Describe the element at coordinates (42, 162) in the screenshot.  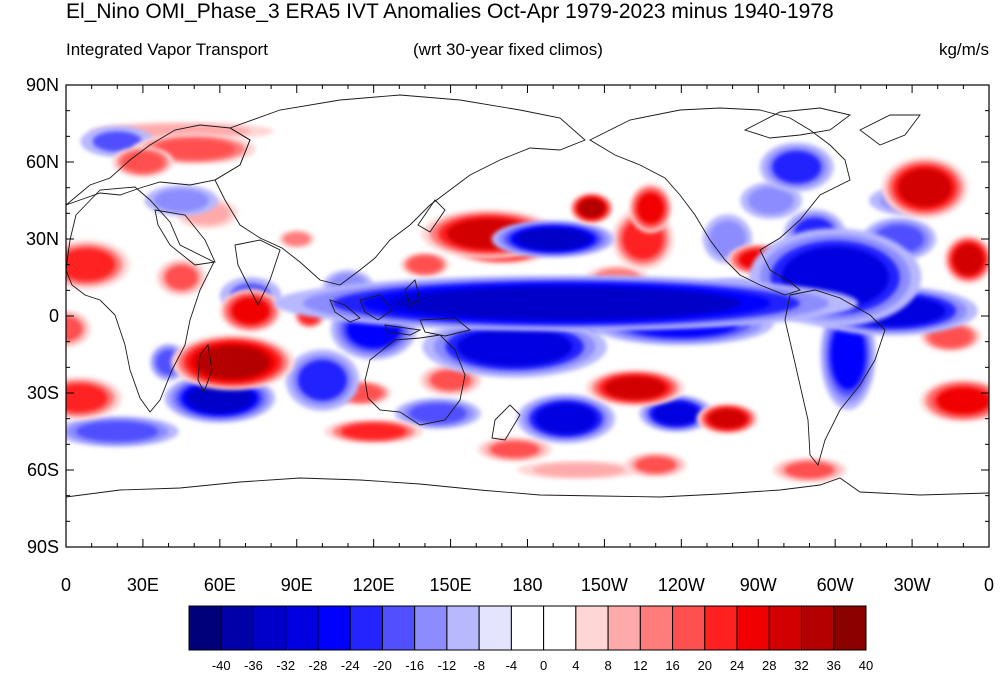
I see `y-tick-label: 60N` at that location.